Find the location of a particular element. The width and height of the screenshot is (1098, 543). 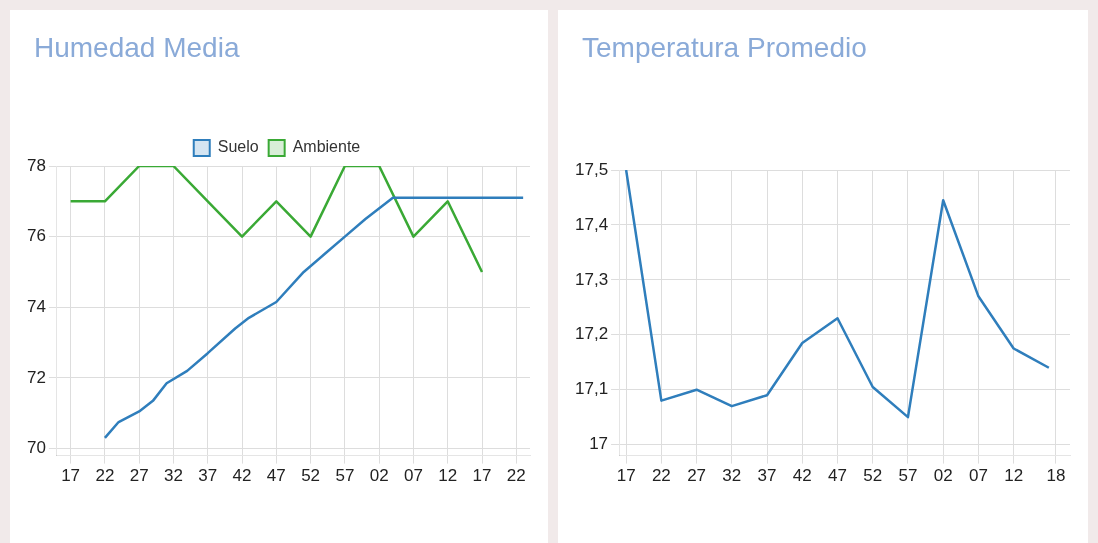

y-tick-label: 72 is located at coordinates (36, 377).